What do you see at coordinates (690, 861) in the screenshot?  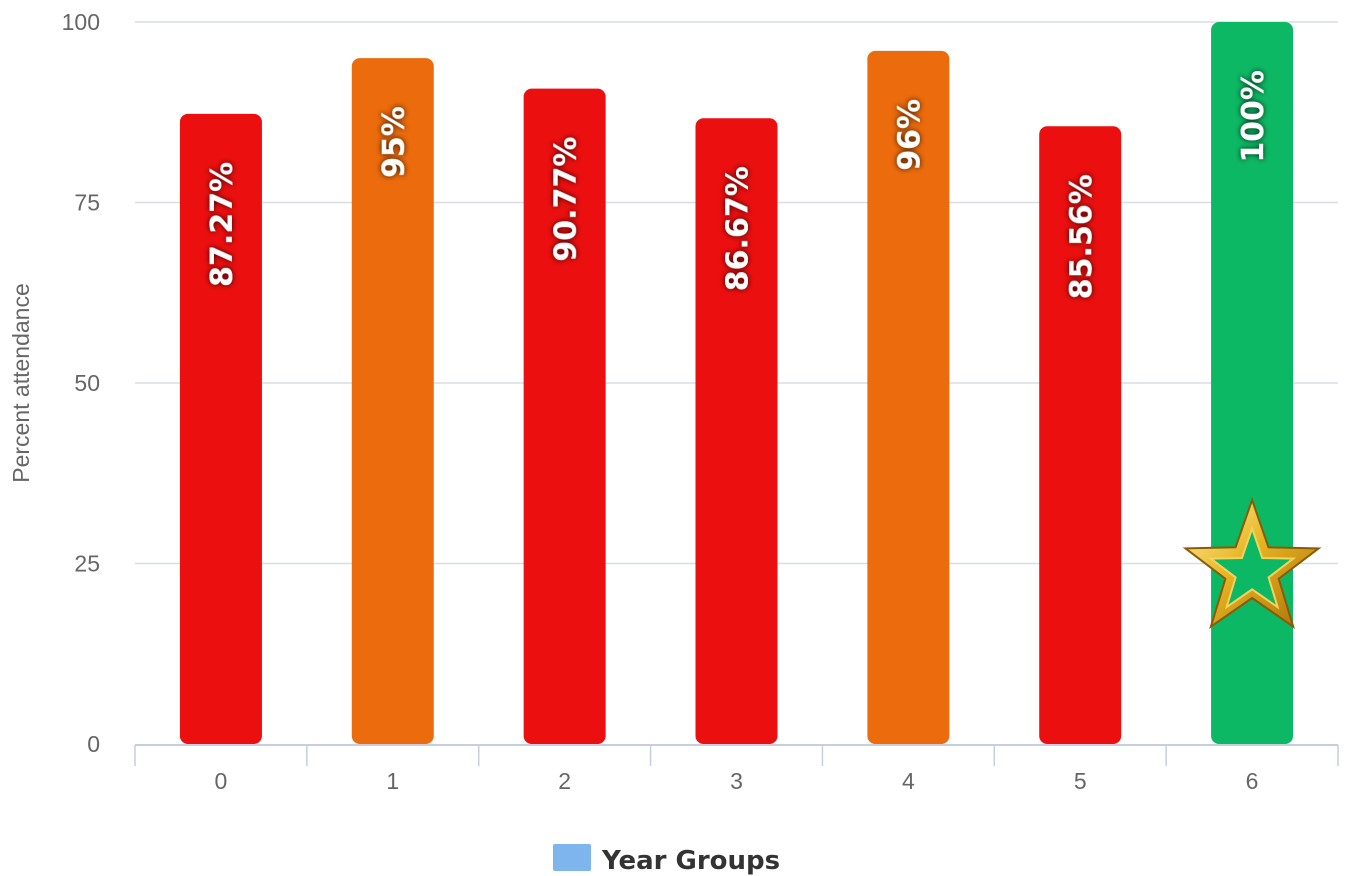 I see `legend-label: Year Groups` at bounding box center [690, 861].